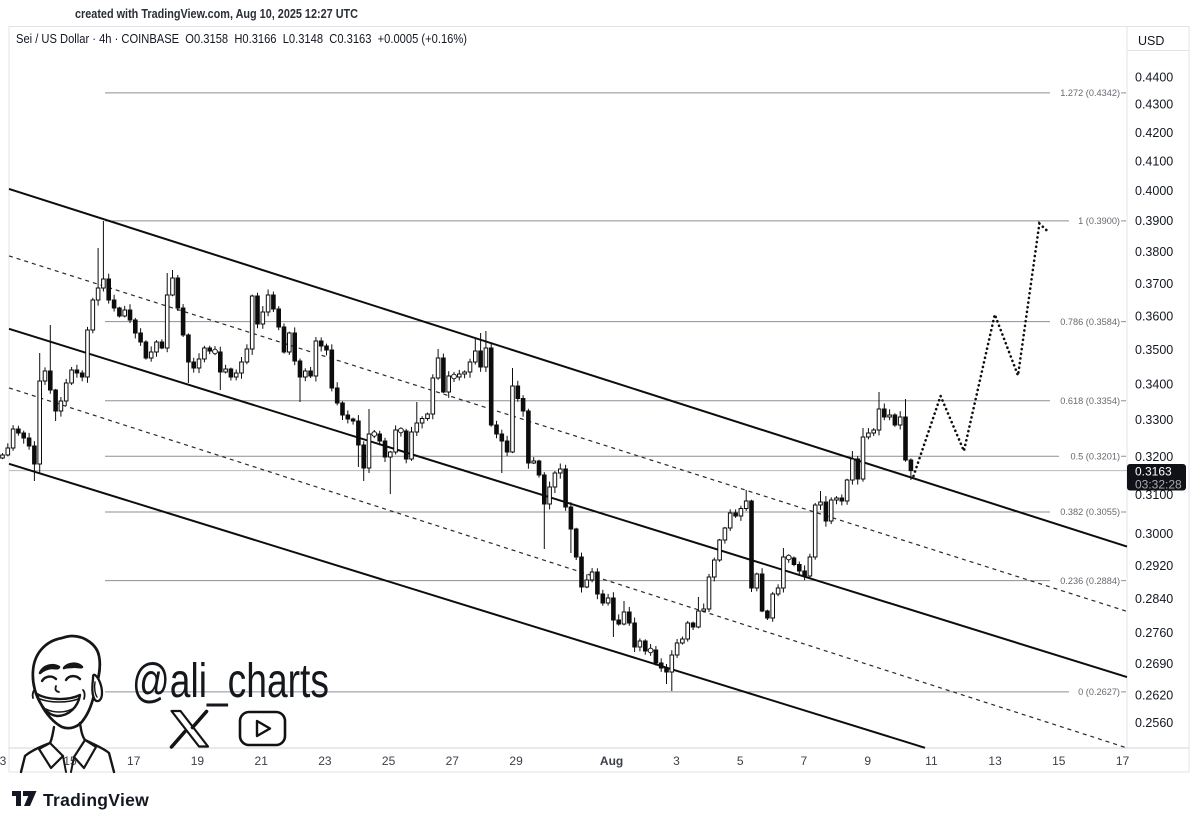  Describe the element at coordinates (1154, 162) in the screenshot. I see `svg-text: 0.4100` at that location.